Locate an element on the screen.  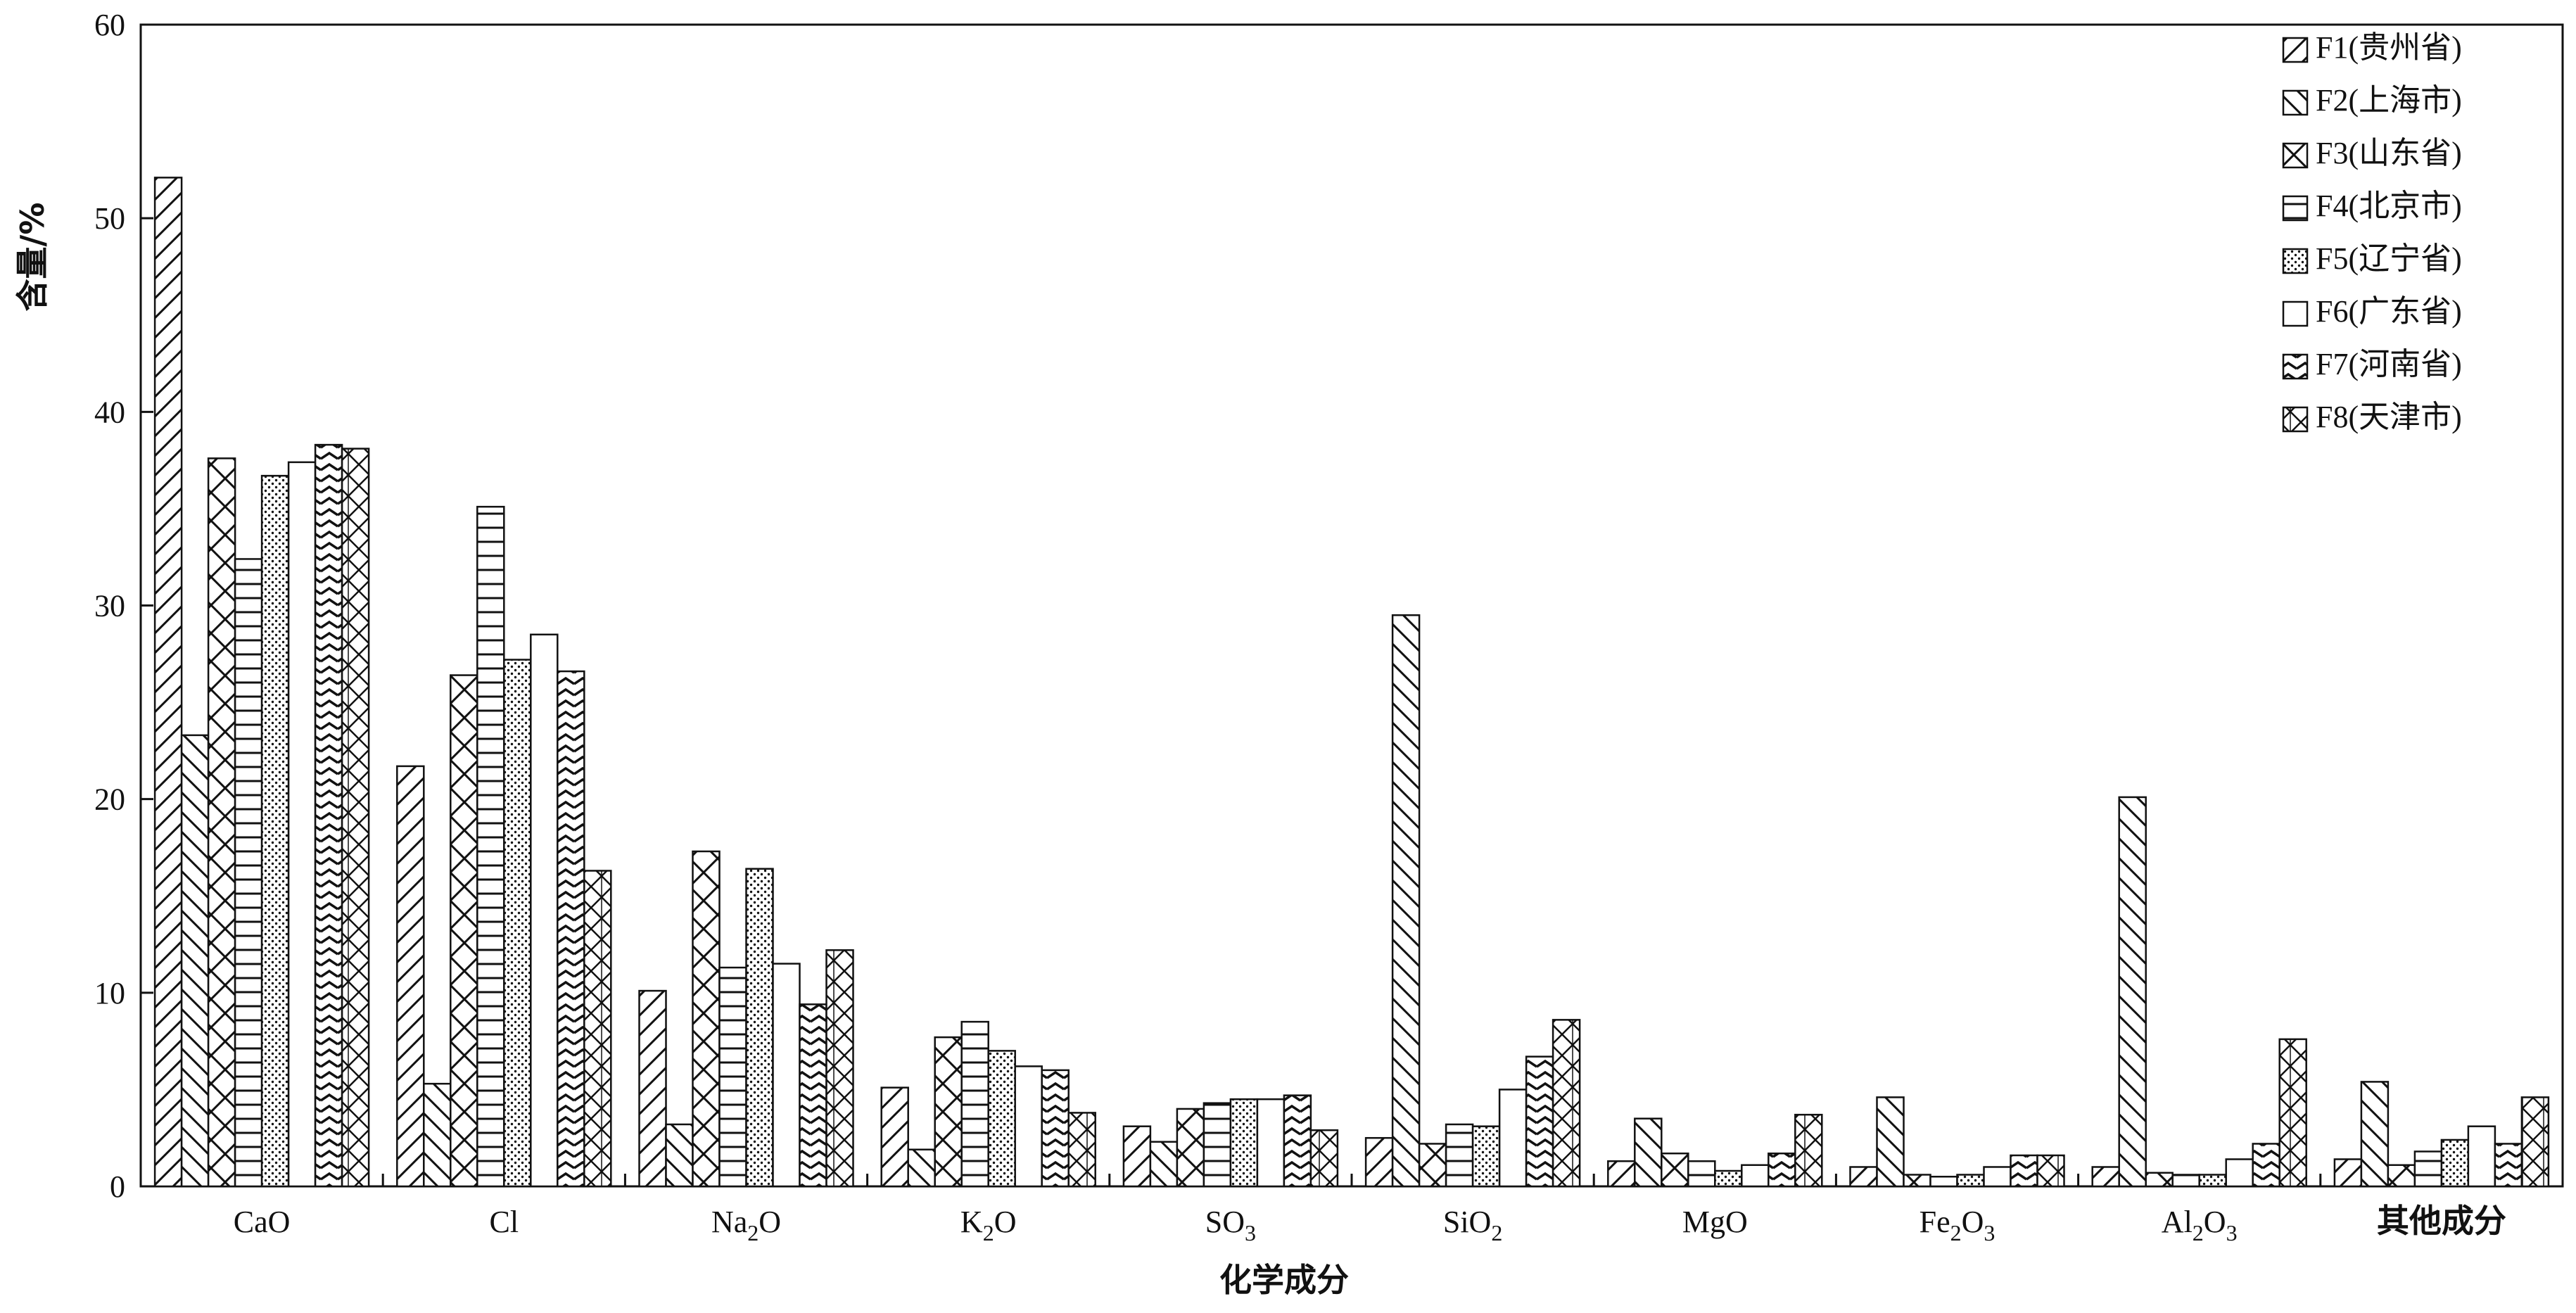
bar-其他成分-series-8 is located at coordinates (2535, 1142).